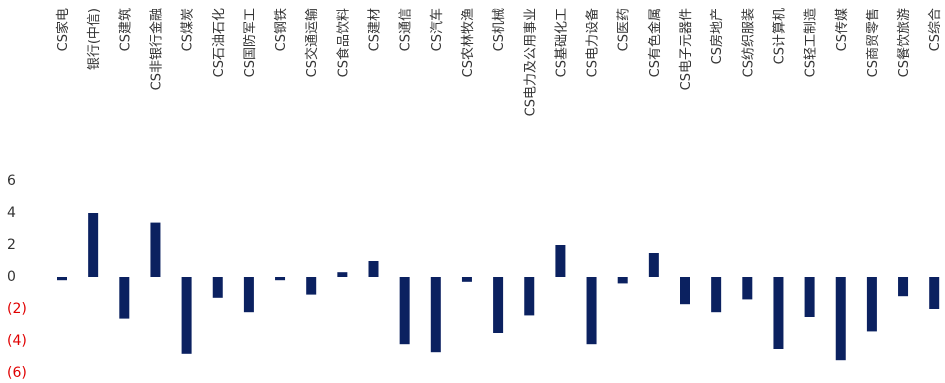 This screenshot has height=383, width=945. What do you see at coordinates (375, 29) in the screenshot?
I see `category-label: CS建材` at bounding box center [375, 29].